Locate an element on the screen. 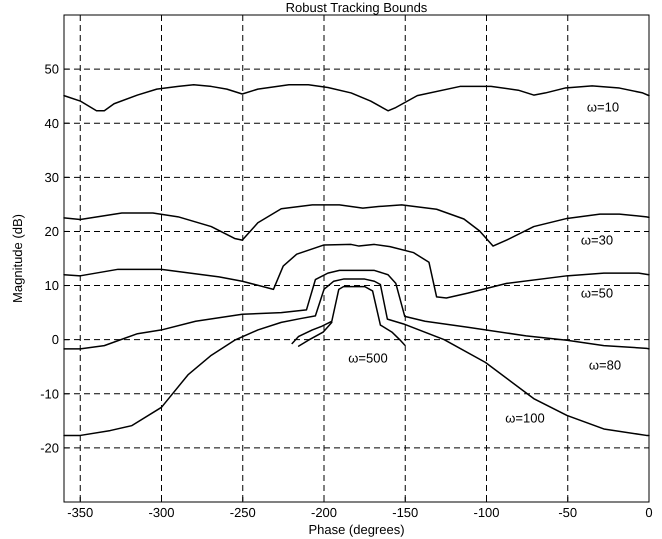  x-tick-label: -350 is located at coordinates (80, 512).